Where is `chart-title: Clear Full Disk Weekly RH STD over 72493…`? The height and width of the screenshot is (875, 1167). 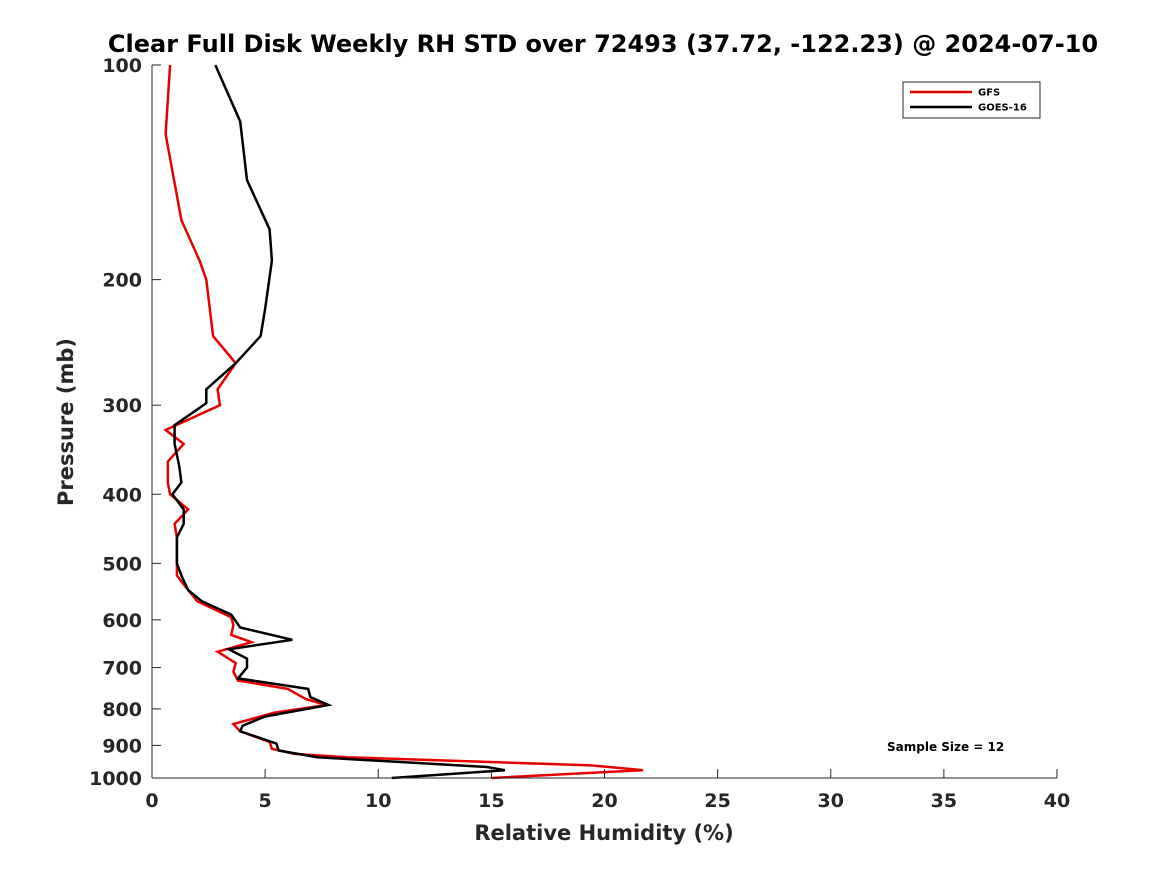 chart-title: Clear Full Disk Weekly RH STD over 72493… is located at coordinates (603, 44).